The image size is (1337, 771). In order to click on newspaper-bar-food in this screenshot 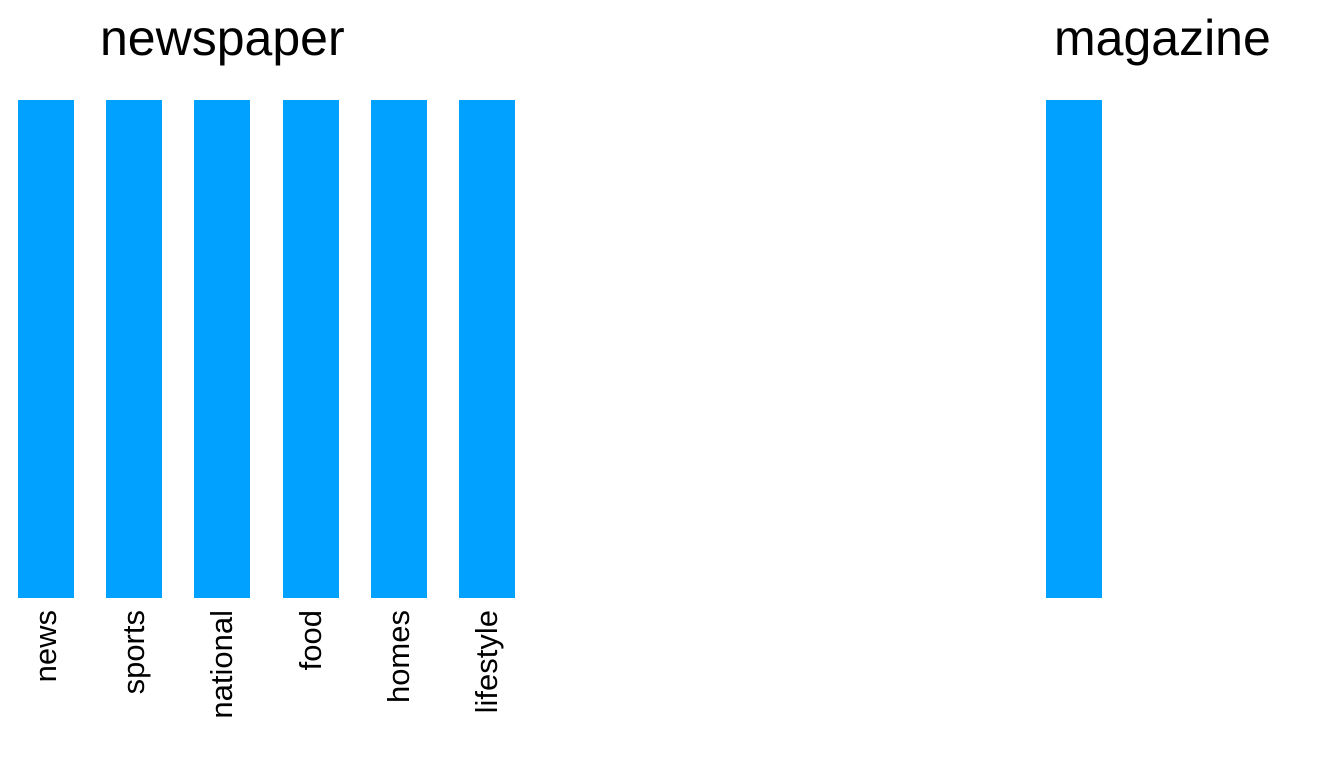, I will do `click(311, 349)`.